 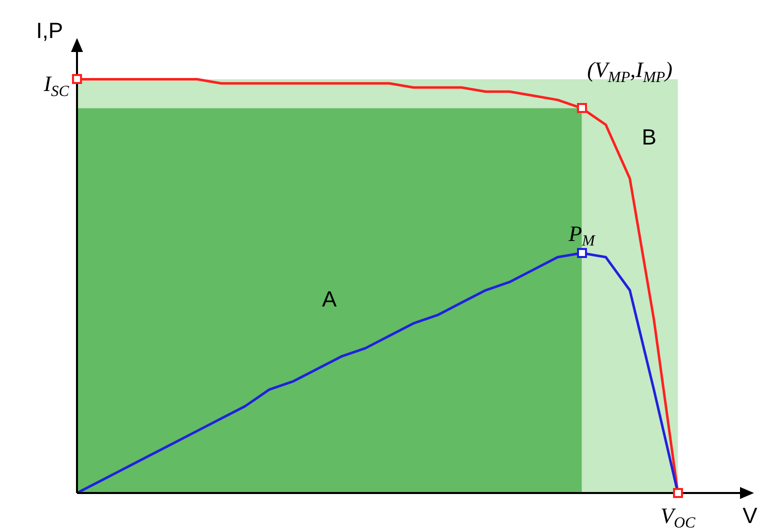 What do you see at coordinates (750, 515) in the screenshot?
I see `x-axis-title: V` at bounding box center [750, 515].